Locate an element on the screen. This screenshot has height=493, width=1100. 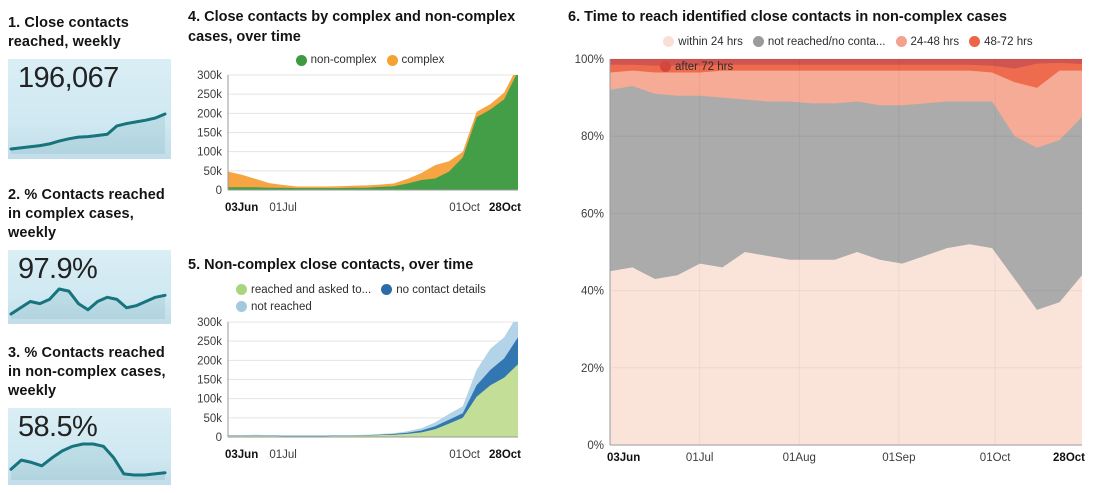
kpi-value: 97.9% is located at coordinates (58, 269).